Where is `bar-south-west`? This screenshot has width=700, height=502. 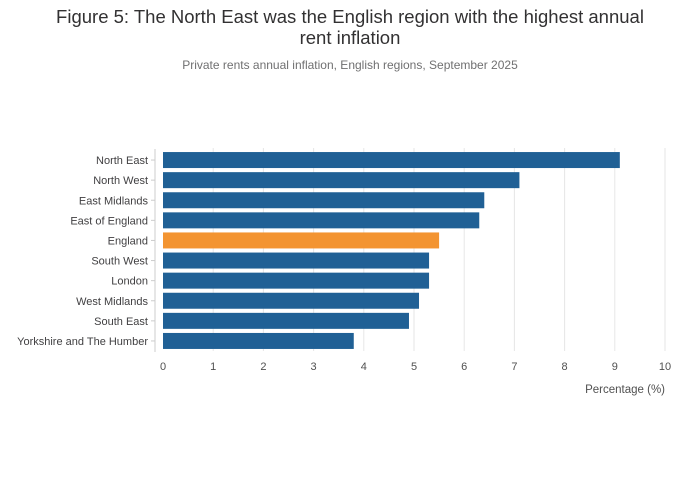
bar-south-west is located at coordinates (296, 260).